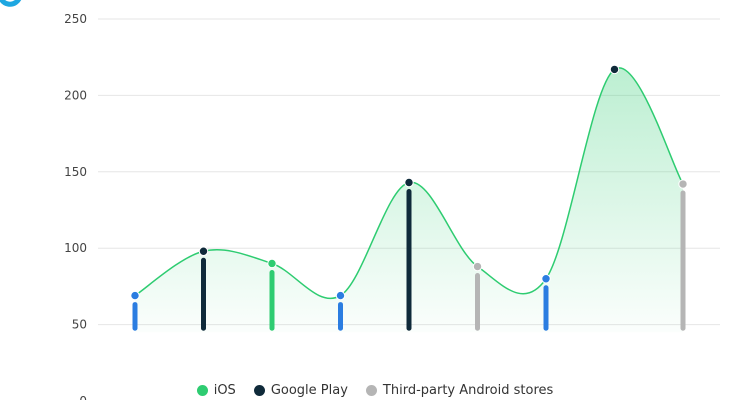  What do you see at coordinates (11, 3) in the screenshot?
I see `brand-logo-icon` at bounding box center [11, 3].